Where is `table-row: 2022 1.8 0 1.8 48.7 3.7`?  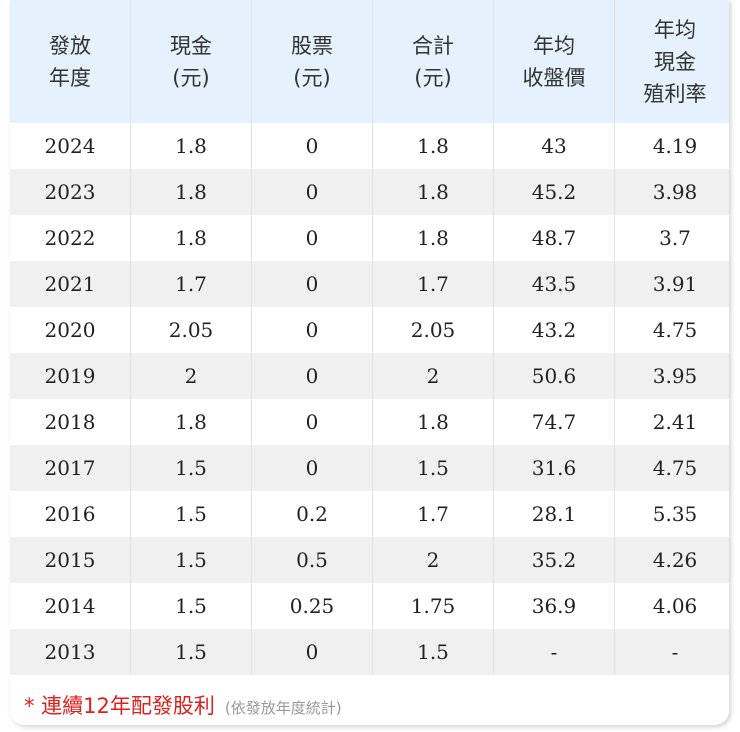 table-row: 2022 1.8 0 1.8 48.7 3.7 is located at coordinates (369, 238).